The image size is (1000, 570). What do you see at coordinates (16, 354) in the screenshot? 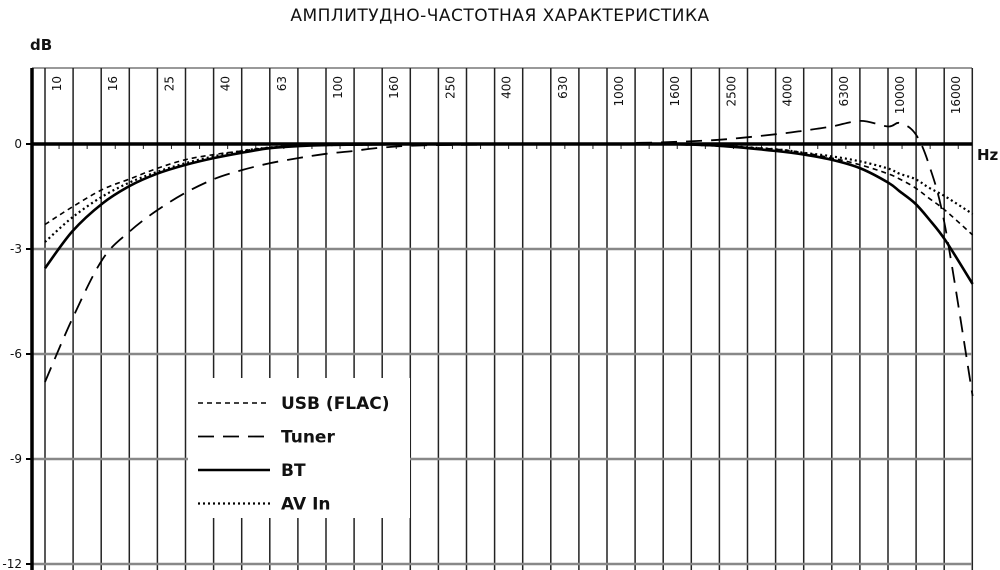
I see `y-tick-label: -6` at bounding box center [16, 354].